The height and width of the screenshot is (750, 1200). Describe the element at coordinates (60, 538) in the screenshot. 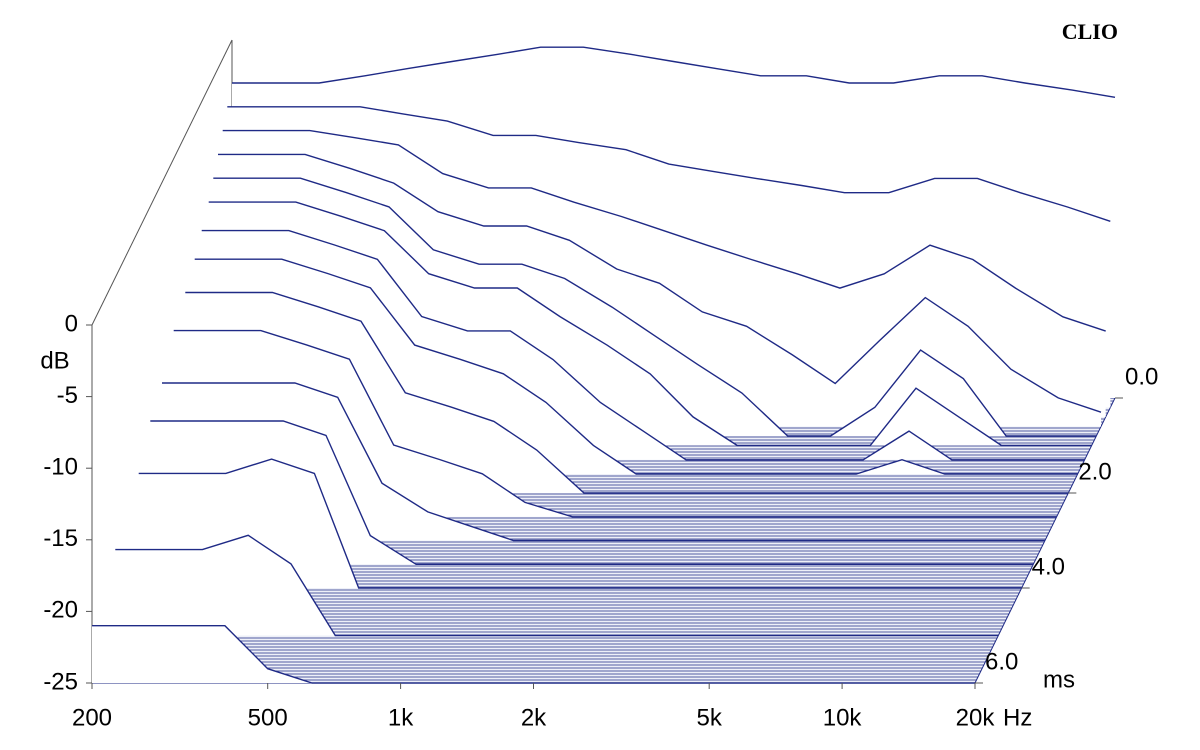

I see `y-tick-label: -15` at that location.